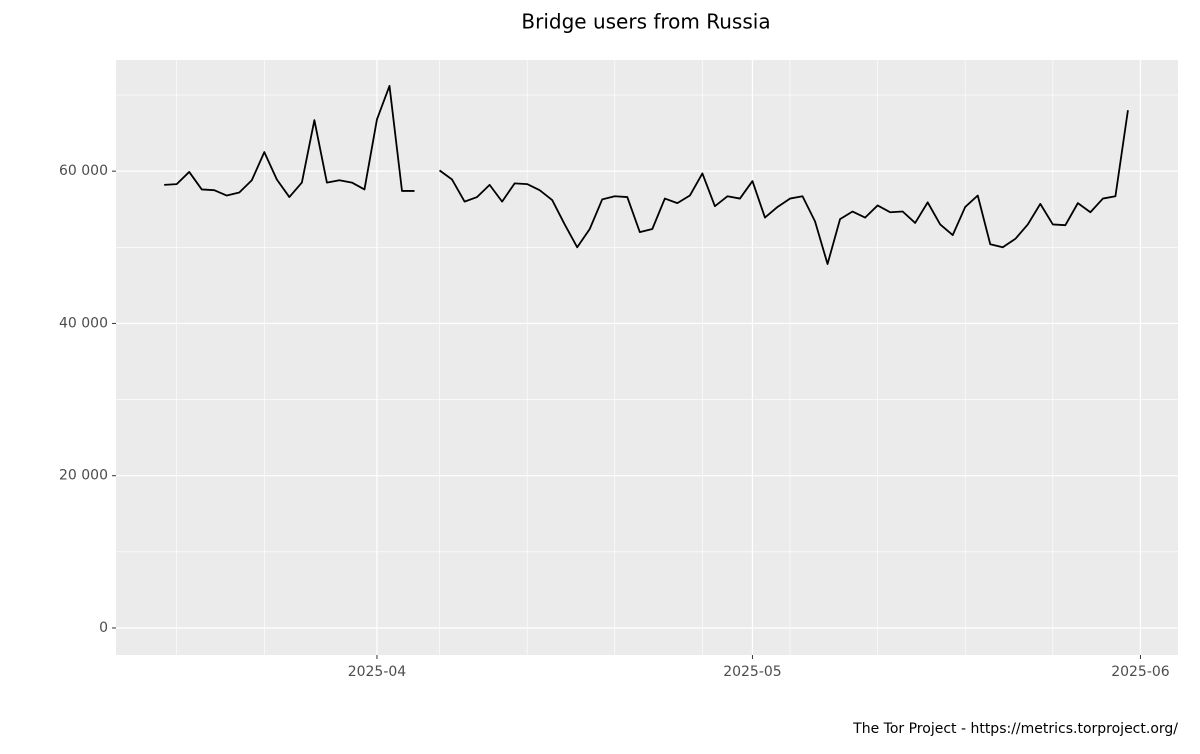  What do you see at coordinates (83, 323) in the screenshot?
I see `y-tick-label: 40 000` at bounding box center [83, 323].